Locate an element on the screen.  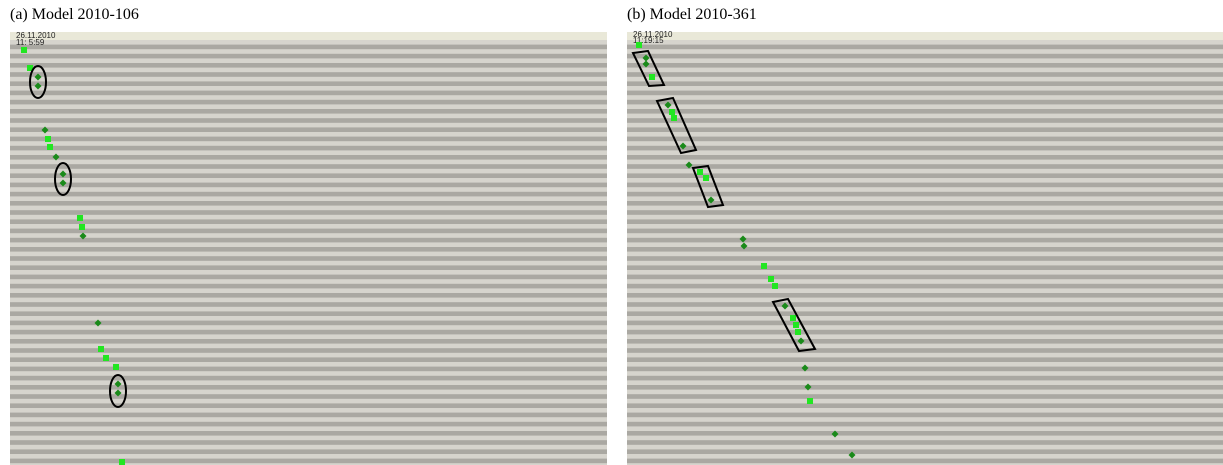
panel-title: (a) Model 2010-106 is located at coordinates (74, 14).